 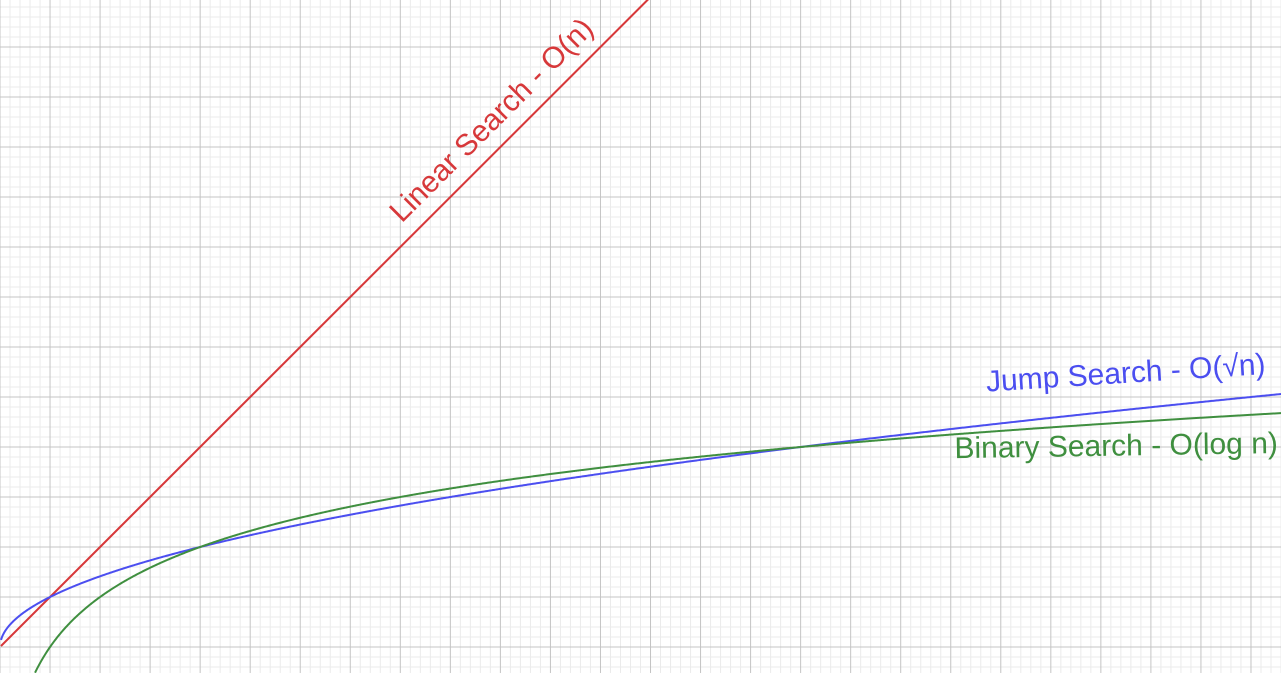 What do you see at coordinates (1125, 373) in the screenshot?
I see `series-label-jump-search: Jump Search - O(√n)` at bounding box center [1125, 373].